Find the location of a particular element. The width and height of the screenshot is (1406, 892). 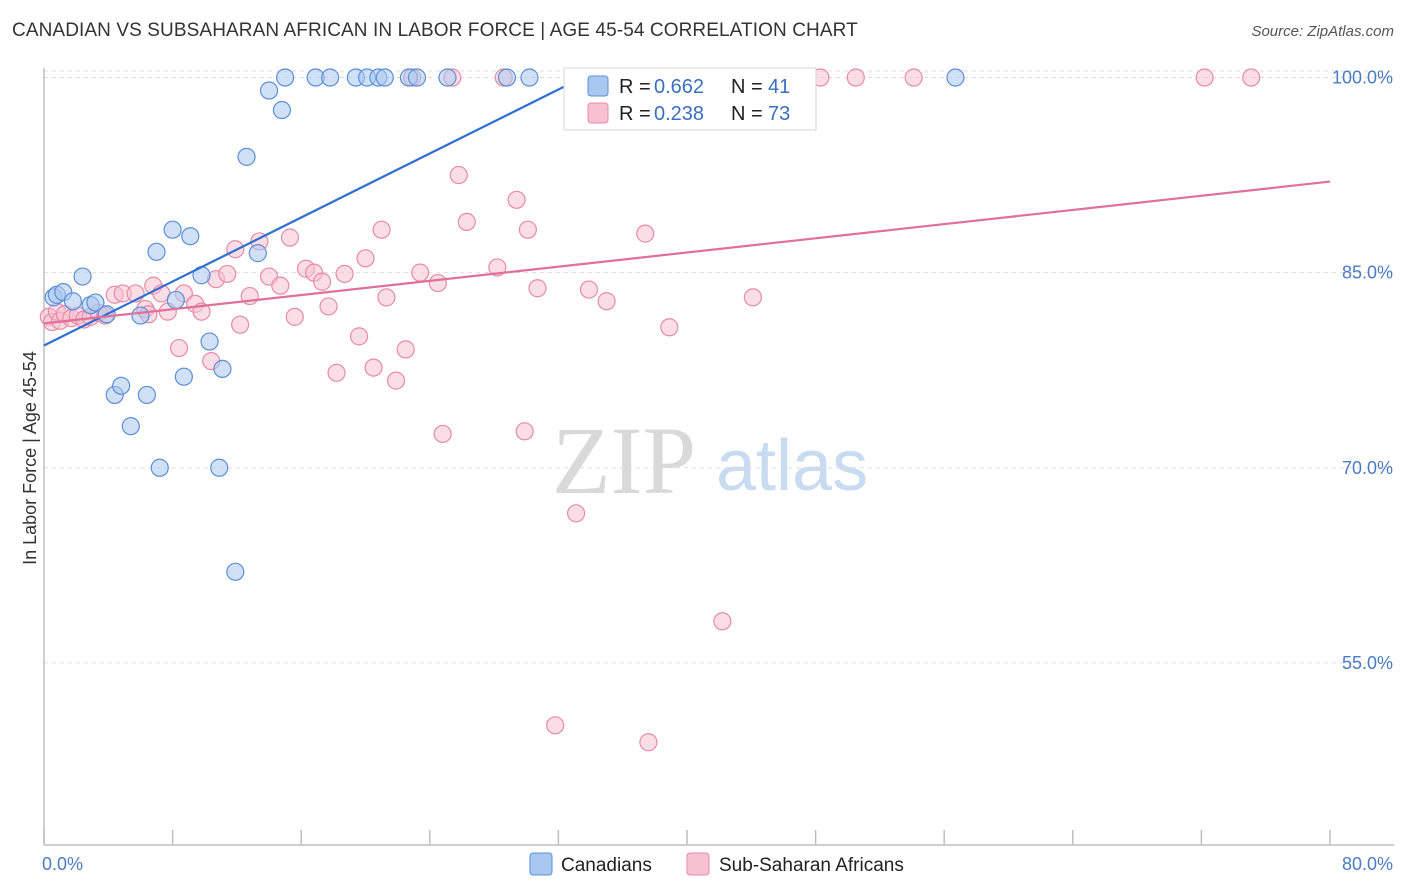

legend-r-label-canadians: R = is located at coordinates (635, 87).